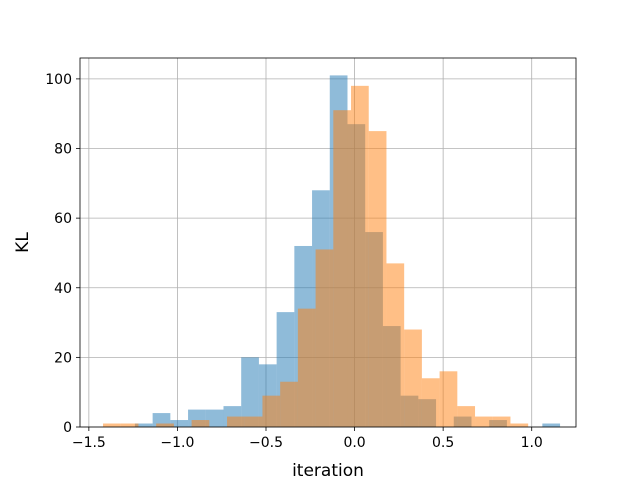  What do you see at coordinates (266, 443) in the screenshot?
I see `x-tick-label: −0.5` at bounding box center [266, 443].